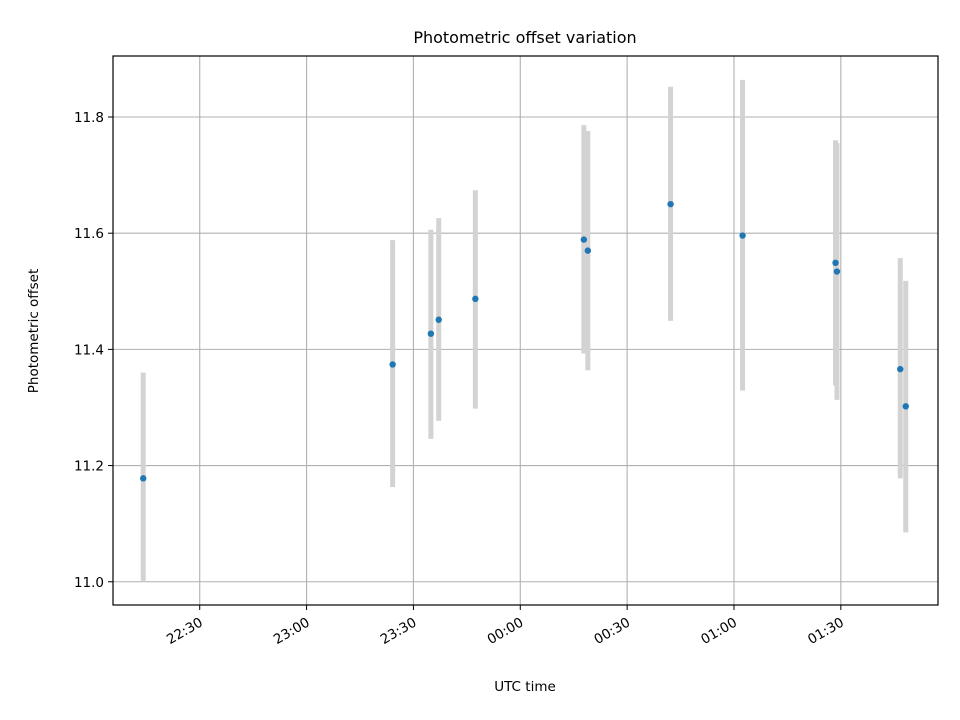  What do you see at coordinates (34, 331) in the screenshot?
I see `y-axis-label: Photometric offset` at bounding box center [34, 331].